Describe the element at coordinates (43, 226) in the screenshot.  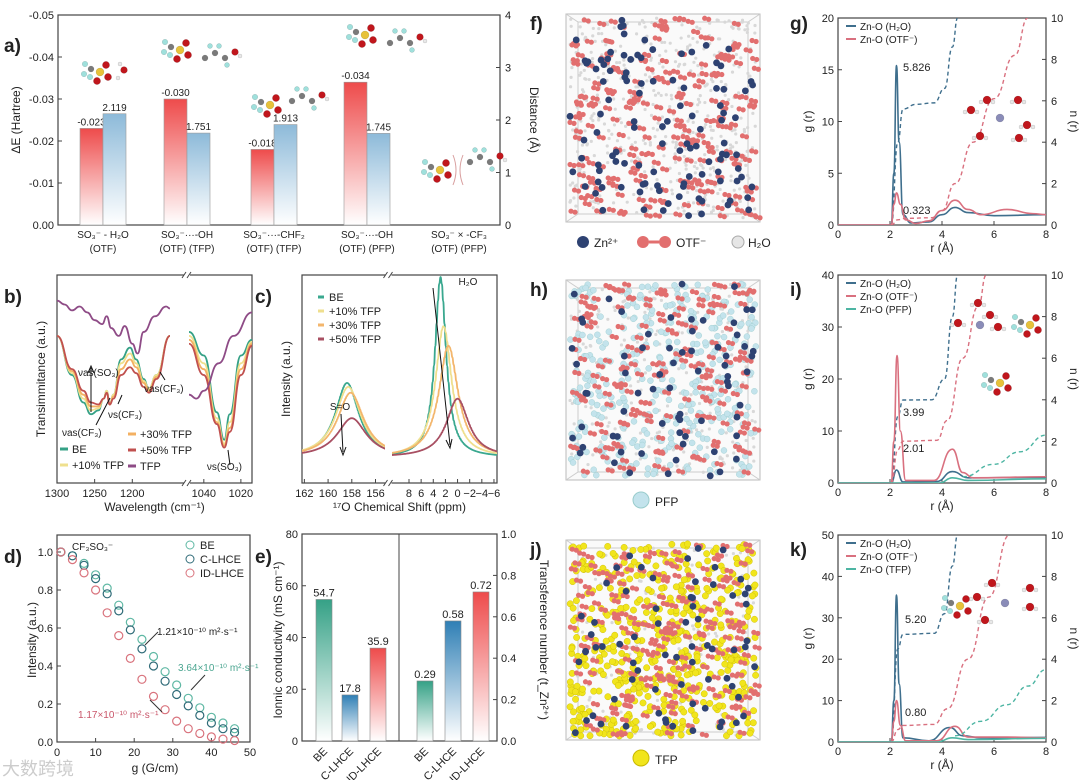
I see `y-tick-label: 0.00` at that location.